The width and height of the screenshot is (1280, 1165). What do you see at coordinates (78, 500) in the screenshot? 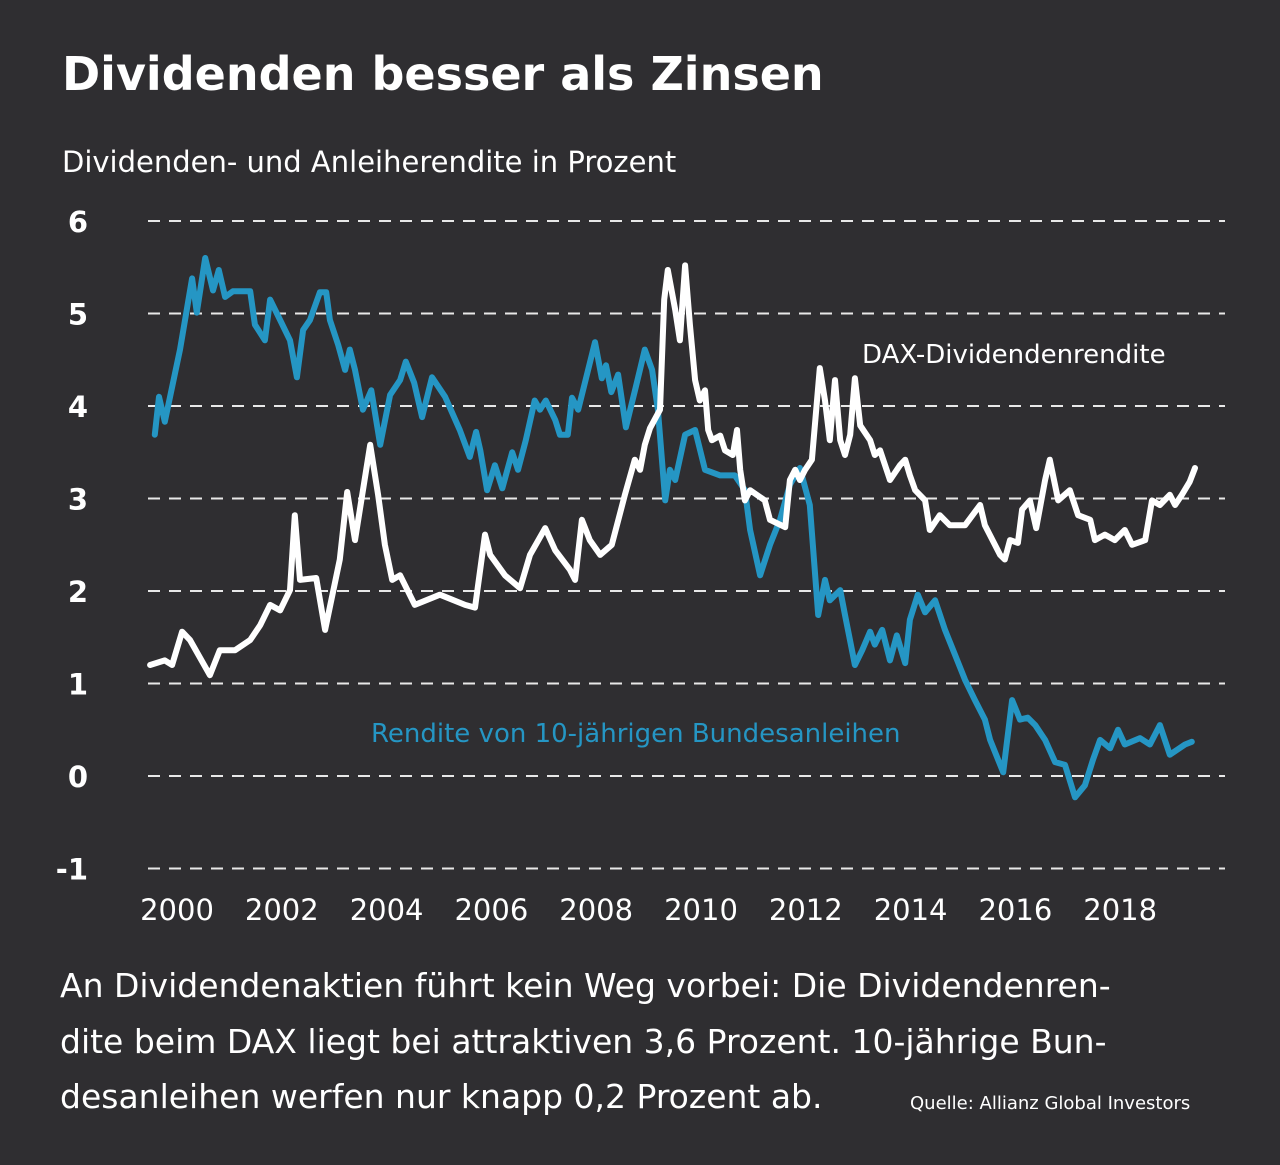
I see `y-tick-label: 3` at bounding box center [78, 500].